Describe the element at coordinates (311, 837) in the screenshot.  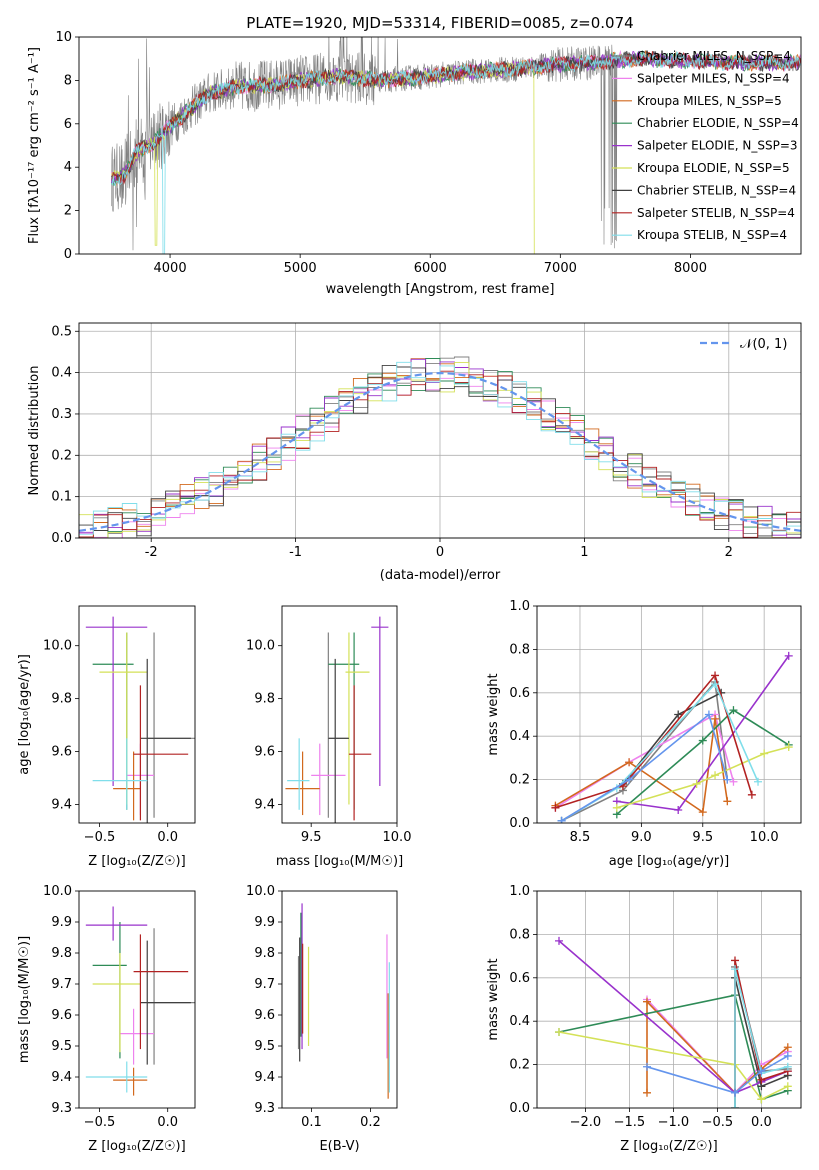
I see `x-tick-label: 9.5` at that location.